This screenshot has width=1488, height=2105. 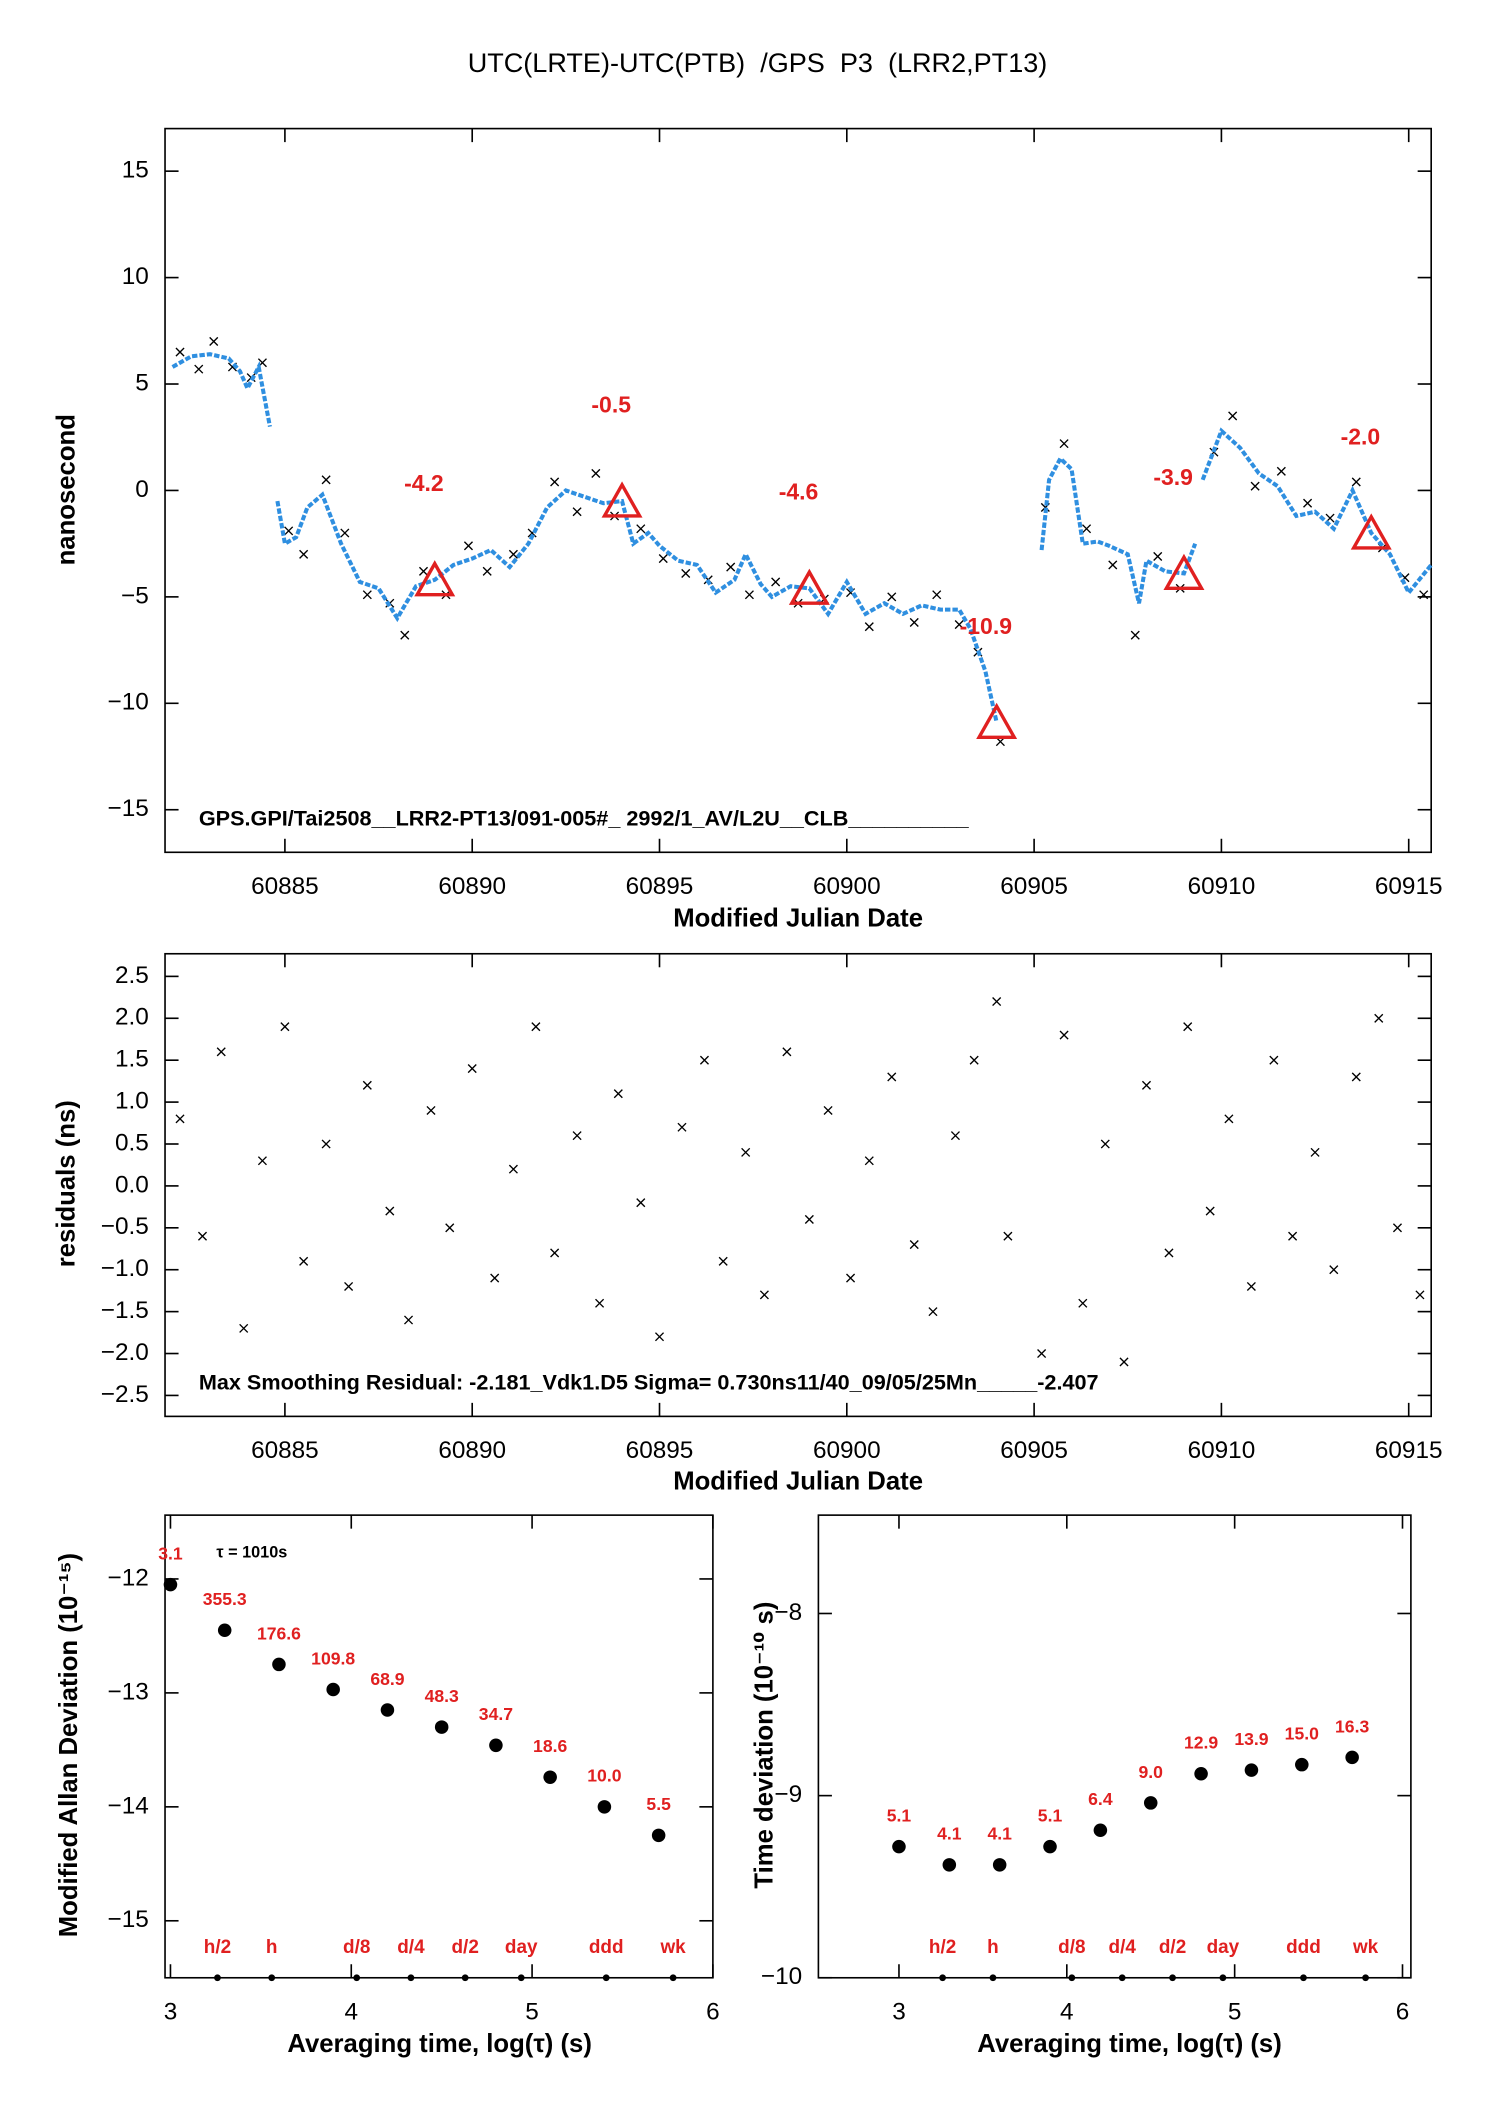 I want to click on y-tick-label: 0, so click(x=142, y=489).